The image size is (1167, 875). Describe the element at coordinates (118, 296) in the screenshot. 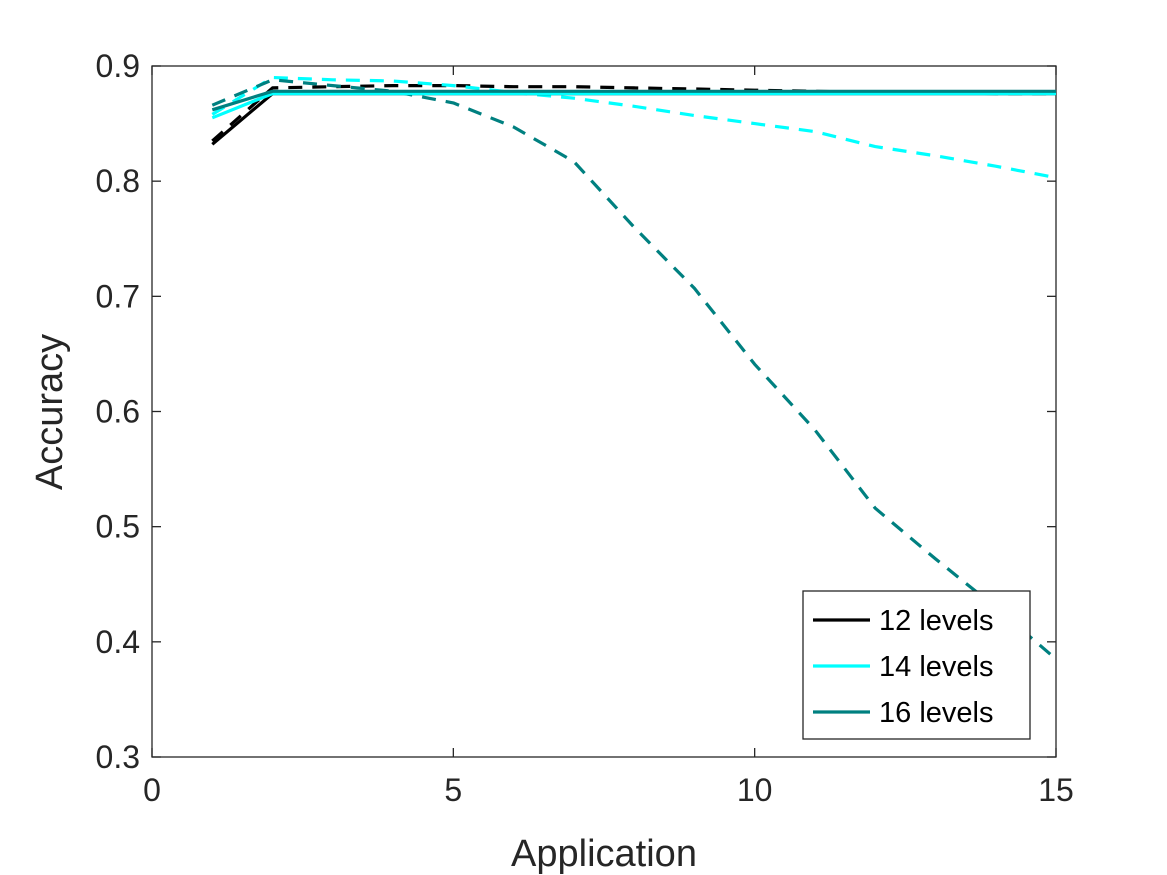

I see `y-tick-label: 0.7` at that location.